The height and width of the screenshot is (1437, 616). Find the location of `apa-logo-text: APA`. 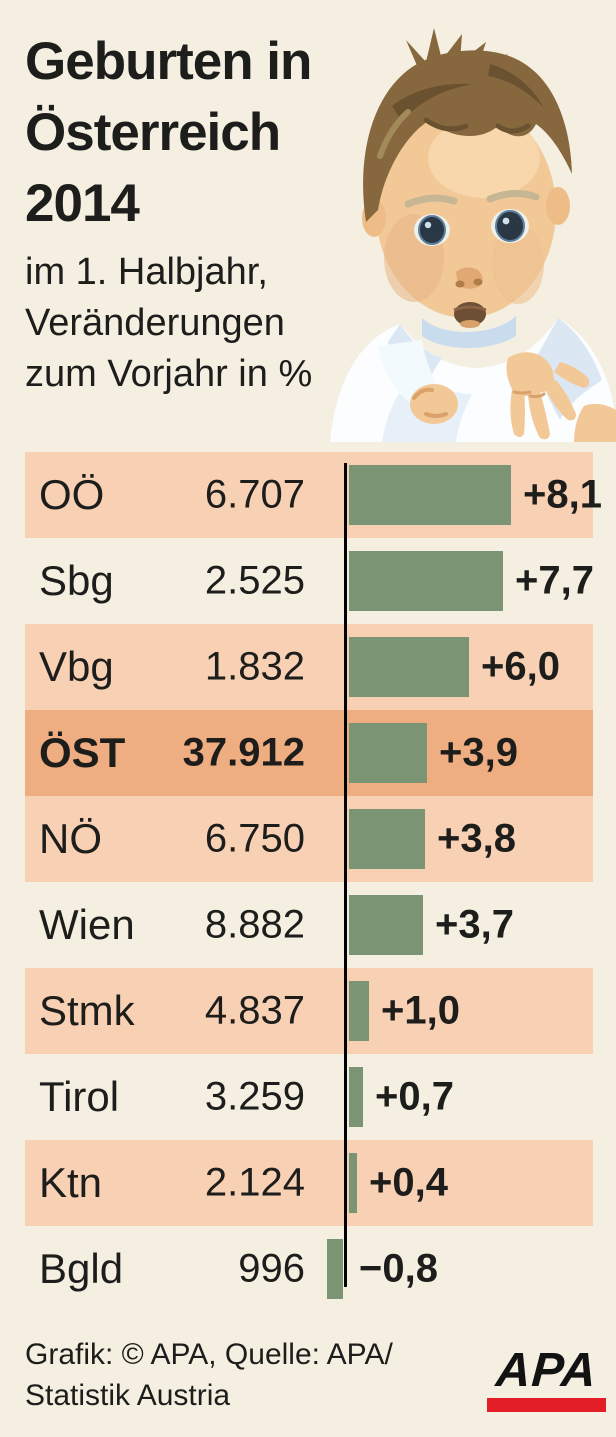

apa-logo-text: APA is located at coordinates (546, 1370).